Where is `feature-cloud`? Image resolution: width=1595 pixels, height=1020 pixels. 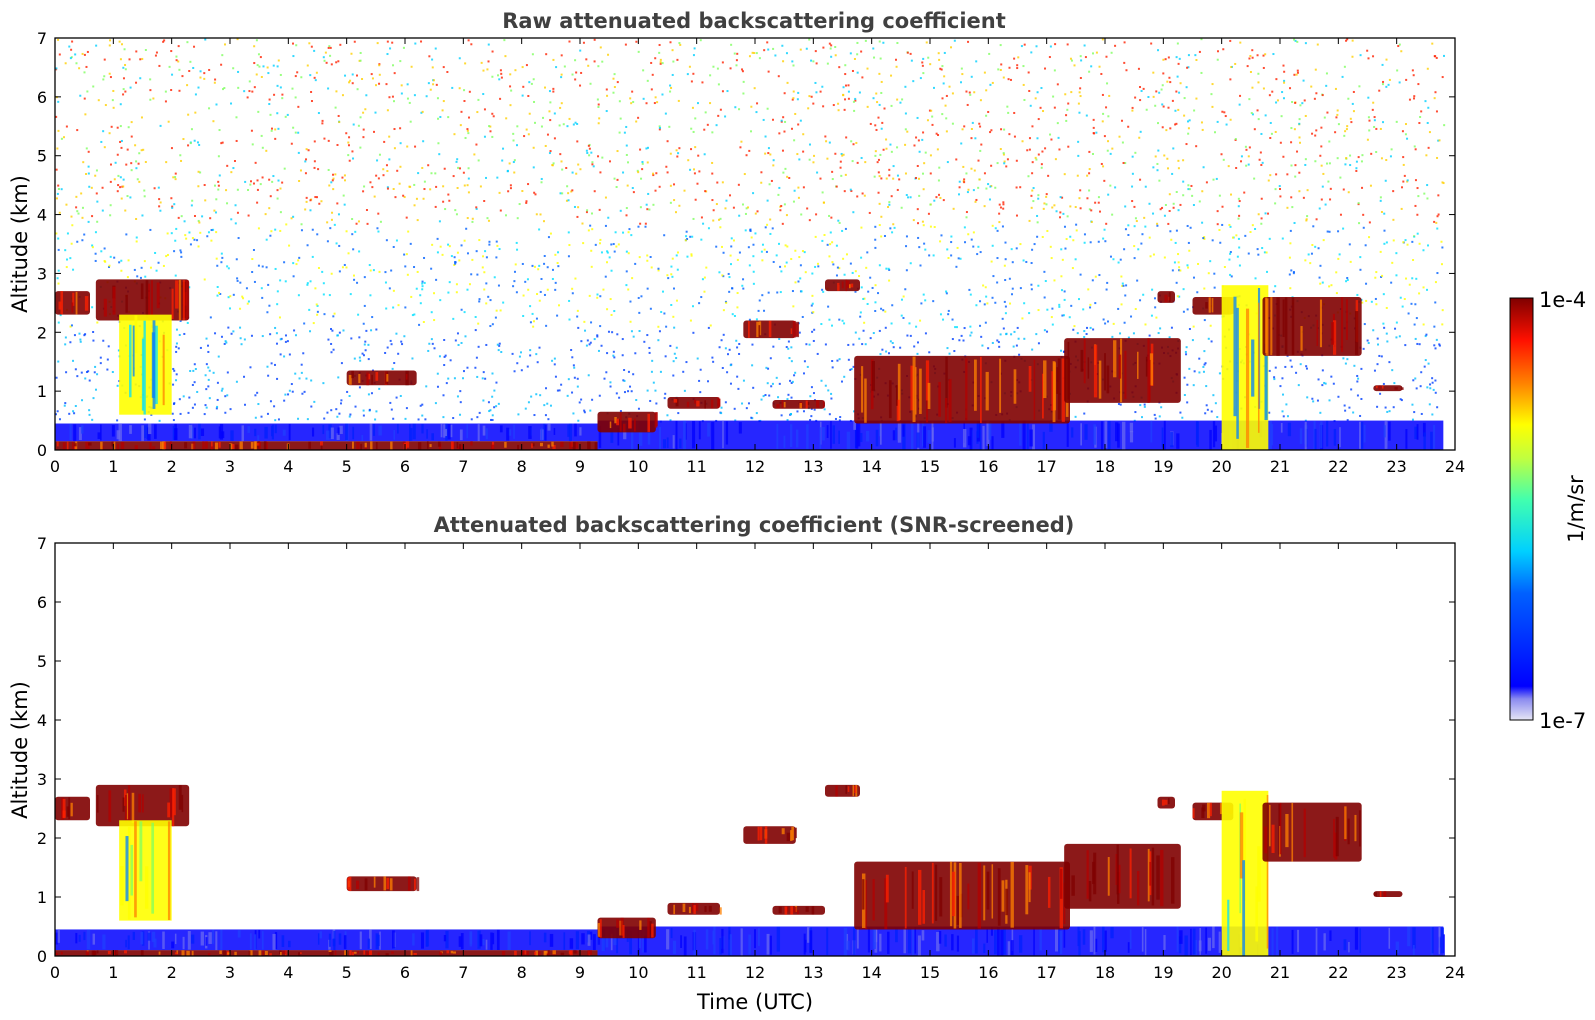 feature-cloud is located at coordinates (381, 378).